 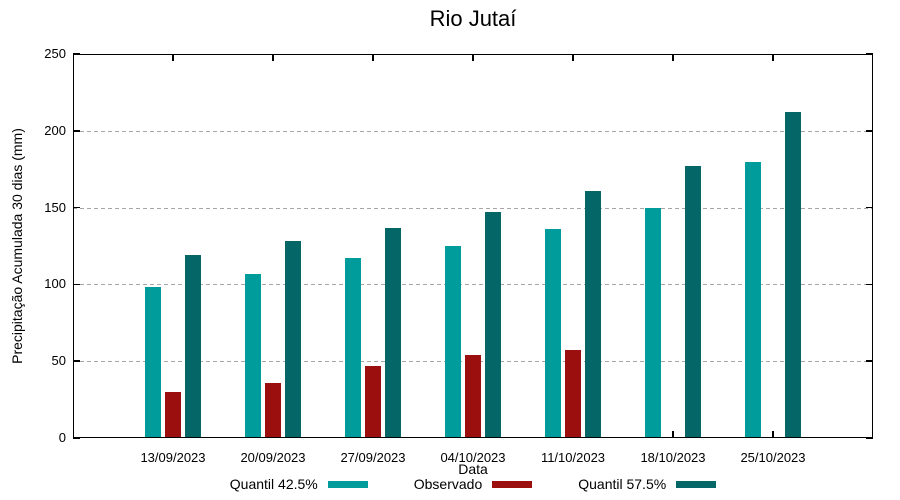 What do you see at coordinates (473, 457) in the screenshot?
I see `x-tick-label-3: 04/10/2023` at bounding box center [473, 457].